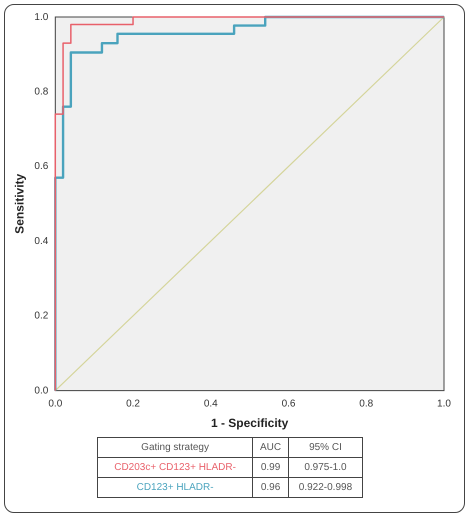 This screenshot has height=517, width=469. I want to click on y-tick-label: 0.8, so click(41, 92).